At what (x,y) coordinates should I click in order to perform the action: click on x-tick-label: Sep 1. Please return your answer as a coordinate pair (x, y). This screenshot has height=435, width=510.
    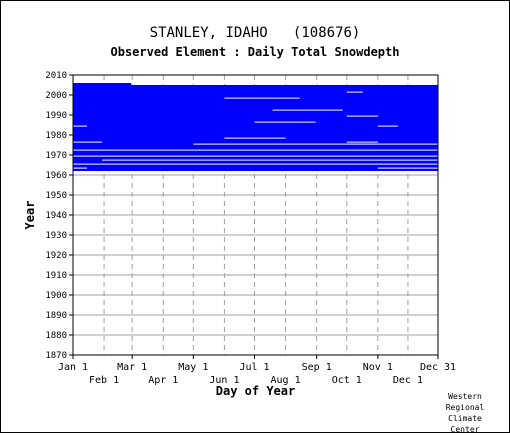
    Looking at the image, I should click on (317, 367).